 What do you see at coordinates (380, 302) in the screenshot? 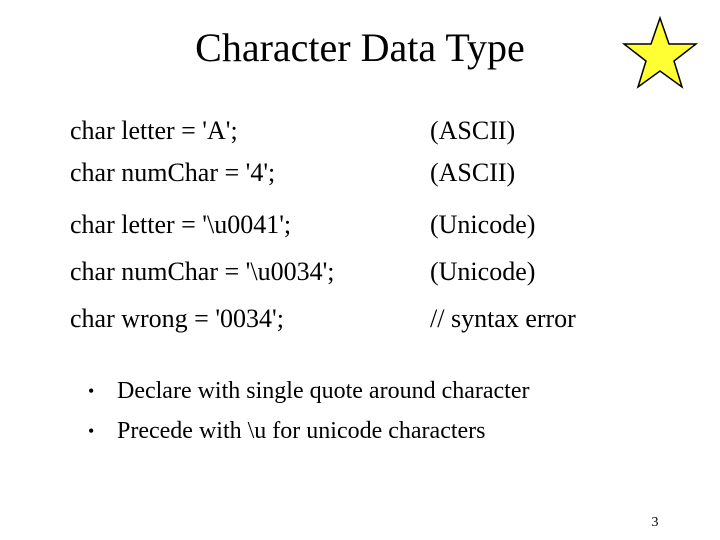
I see `code-line-unicode-digit: char numChar = '\u0034'; (Unicode)` at bounding box center [380, 302].